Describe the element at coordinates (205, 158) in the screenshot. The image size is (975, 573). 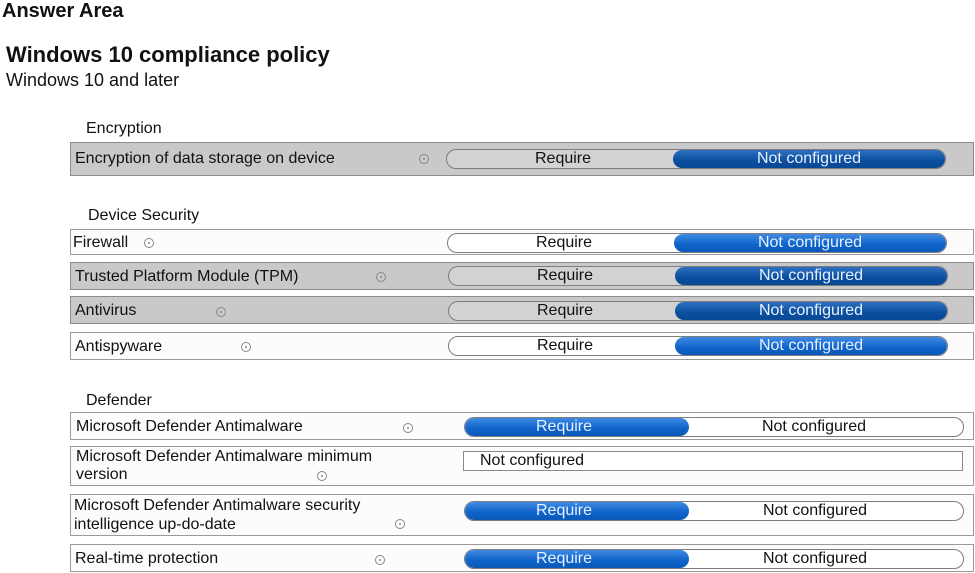
I see `setting-label: Encryption of data storage on device` at that location.